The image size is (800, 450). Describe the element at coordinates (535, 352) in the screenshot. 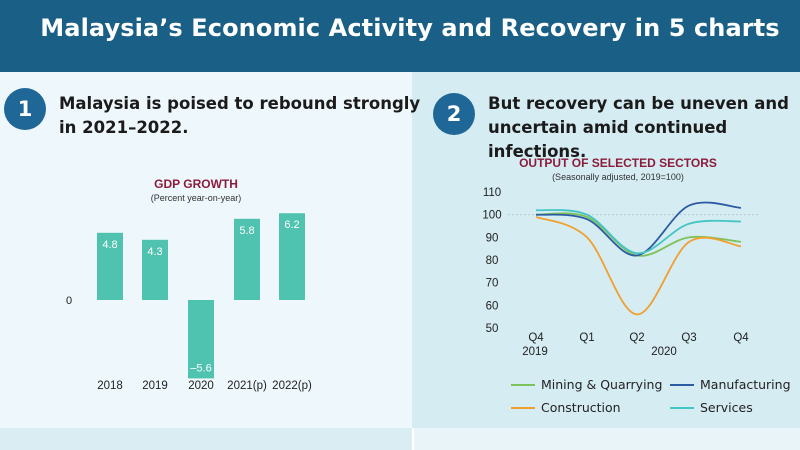

I see `x-axis-year-label: 2019` at that location.